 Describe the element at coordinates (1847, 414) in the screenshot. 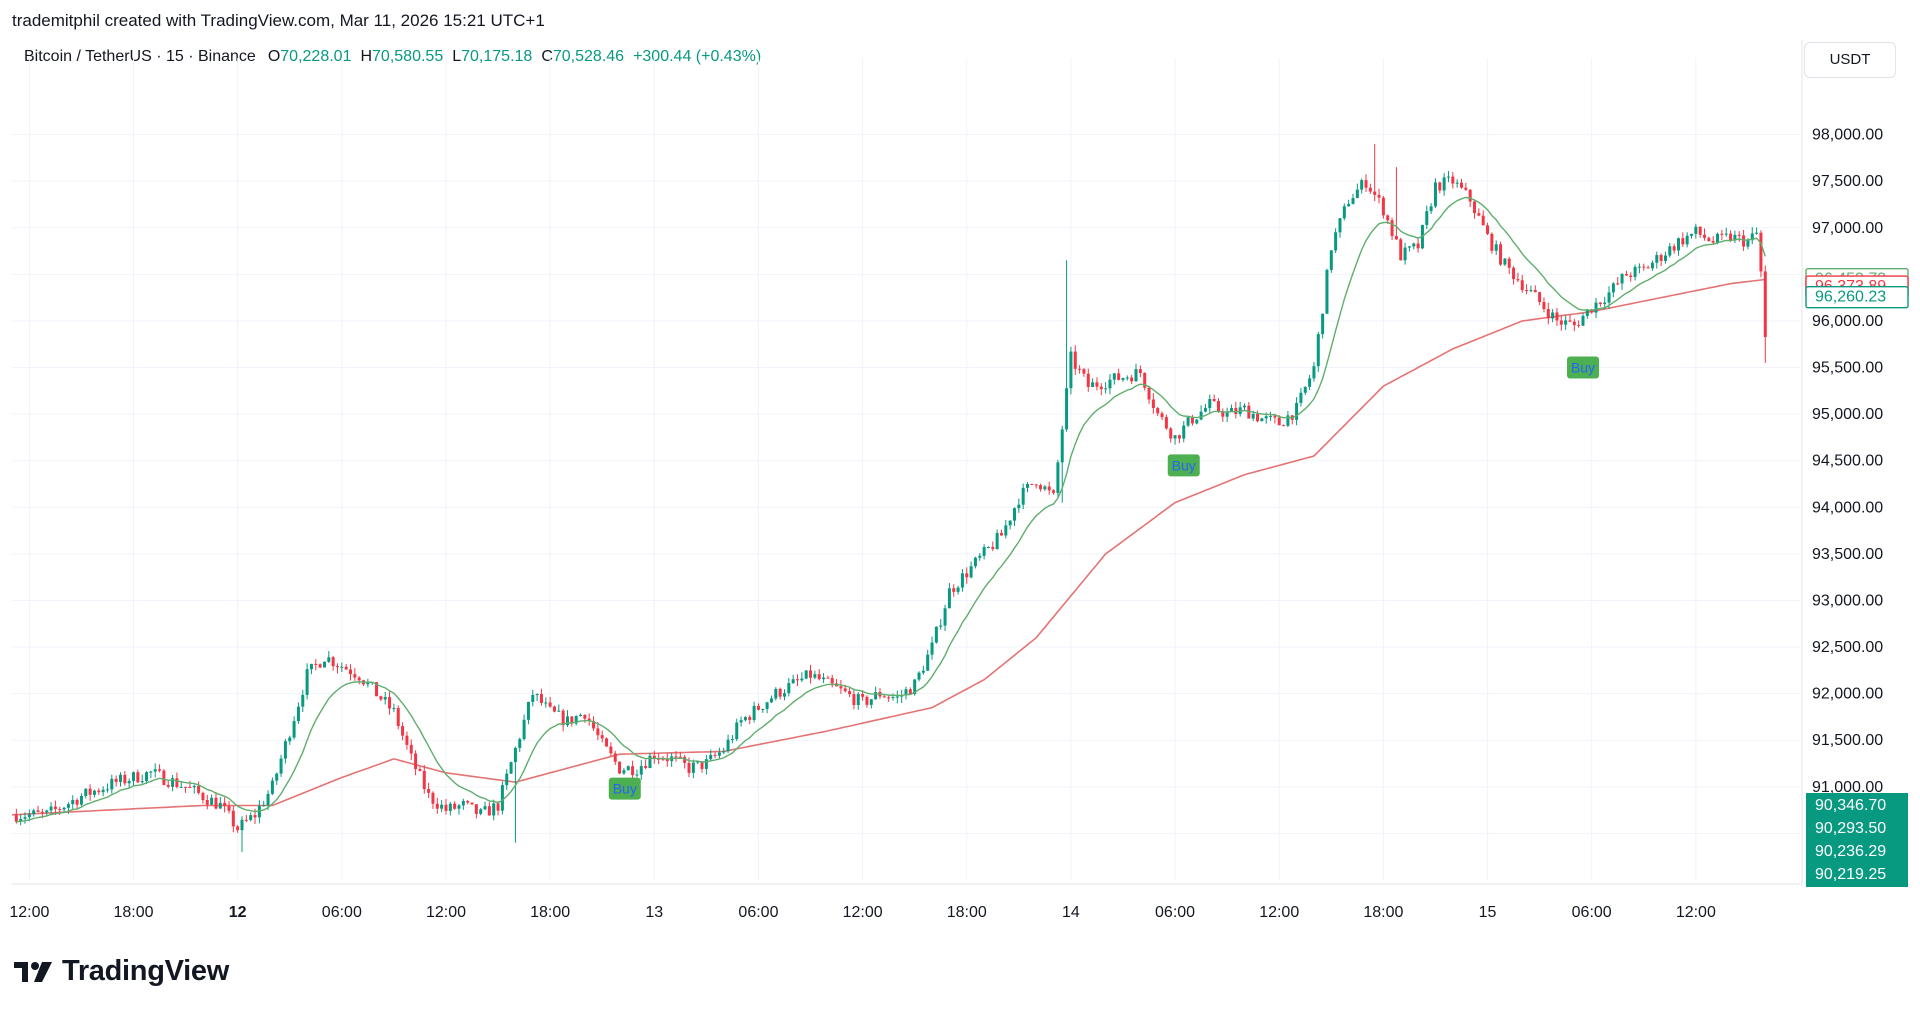

I see `price-tick-label: 95,000.00` at that location.